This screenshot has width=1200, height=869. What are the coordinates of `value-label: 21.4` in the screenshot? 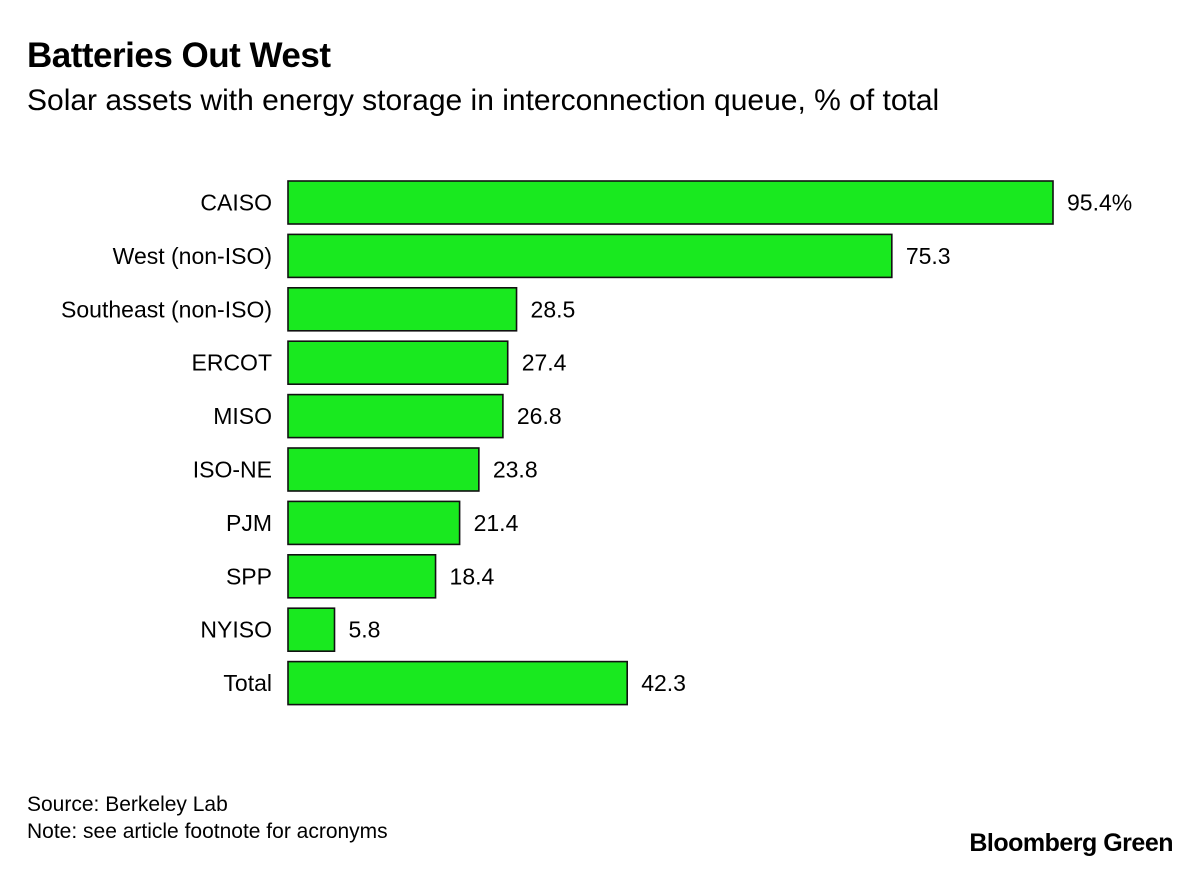 It's located at (496, 523).